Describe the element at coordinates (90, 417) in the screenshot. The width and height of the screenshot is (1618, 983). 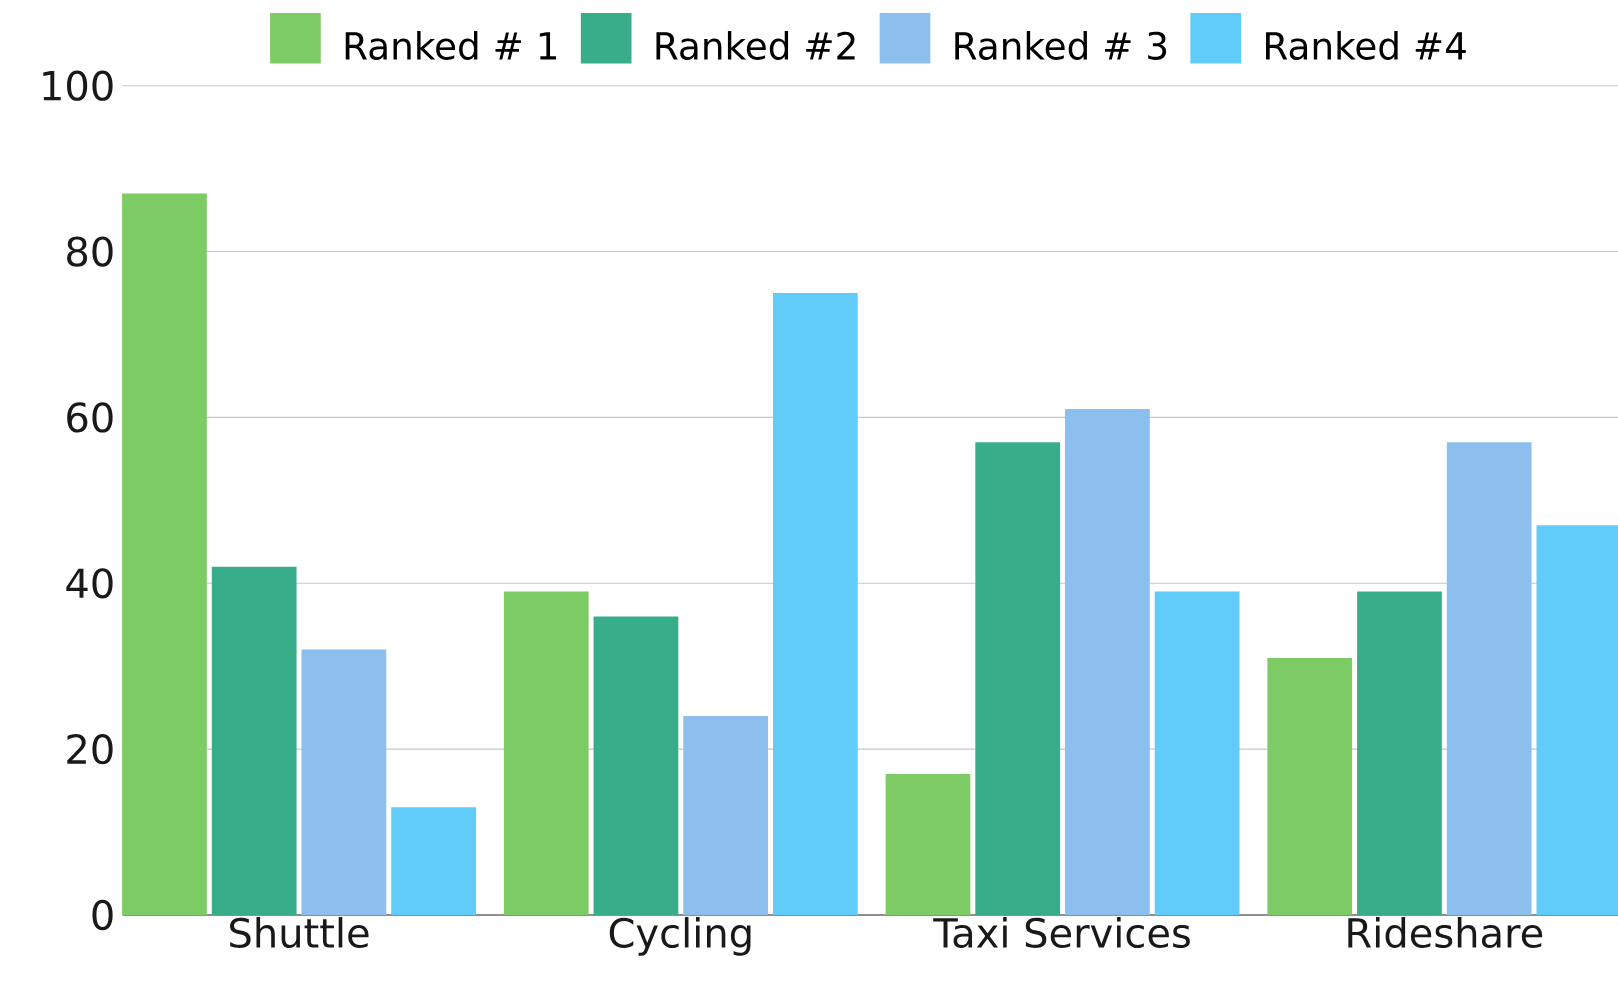
I see `y-tick-label: 60` at that location.